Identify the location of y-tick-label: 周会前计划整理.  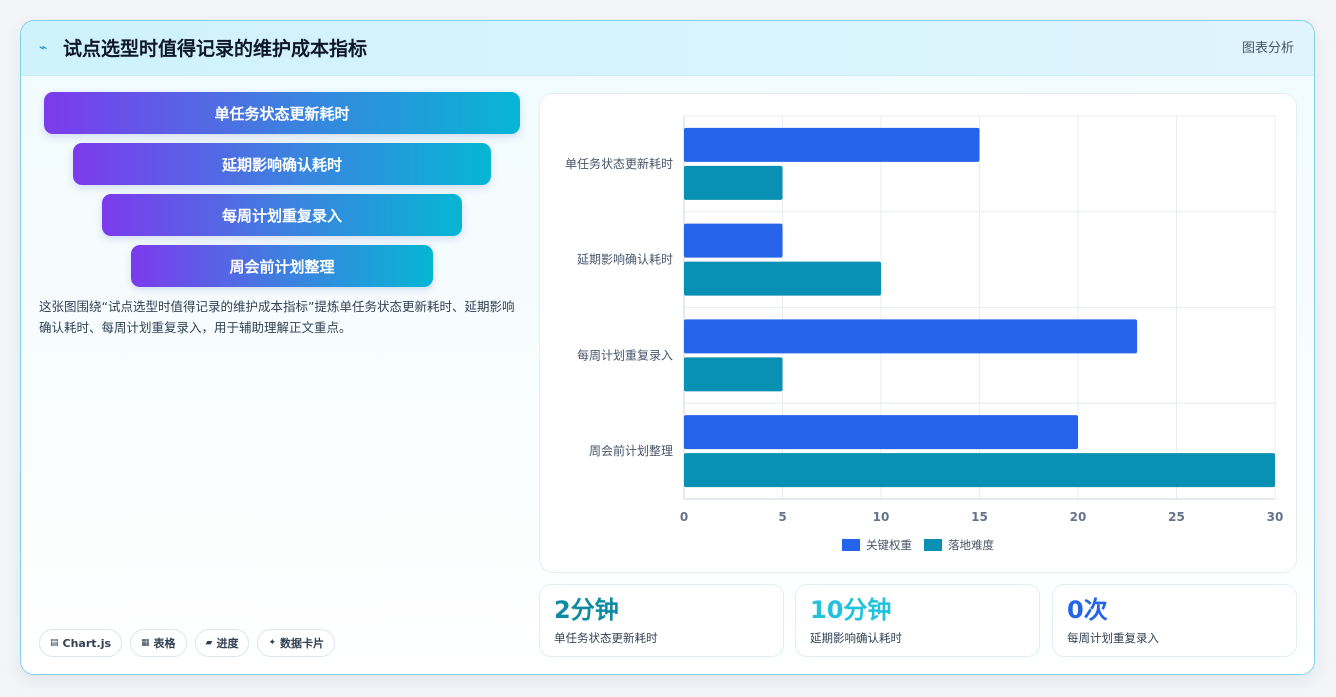
(631, 450).